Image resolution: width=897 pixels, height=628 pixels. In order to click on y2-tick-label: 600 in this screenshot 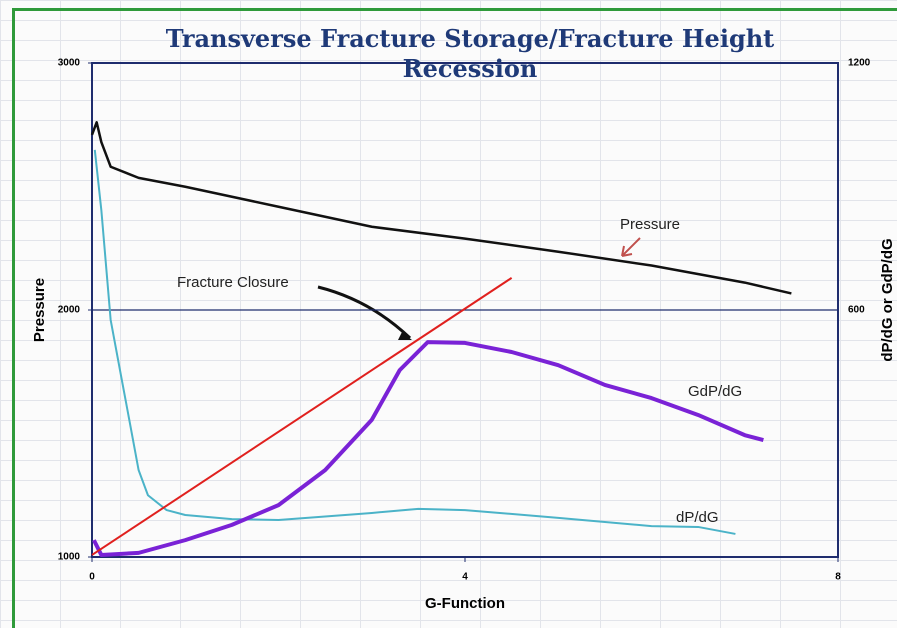, I will do `click(856, 310)`.